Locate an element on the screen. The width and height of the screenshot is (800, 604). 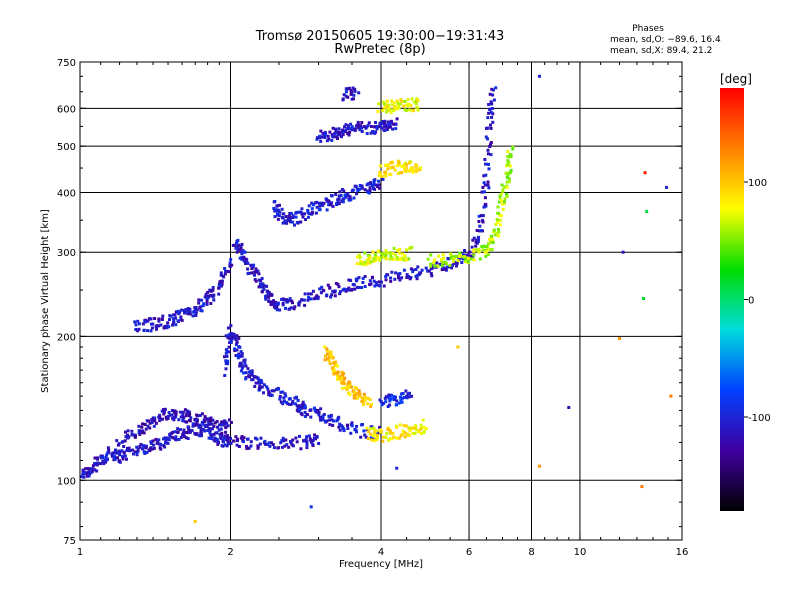
colorbar-label: [deg] is located at coordinates (736, 79).